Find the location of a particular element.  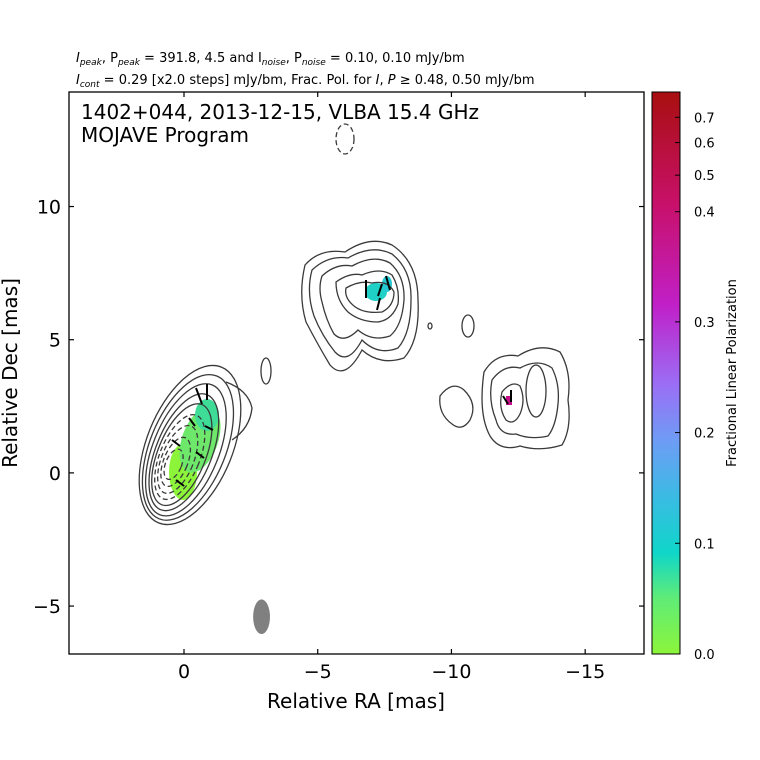

contour-negative-island is located at coordinates (345, 139).